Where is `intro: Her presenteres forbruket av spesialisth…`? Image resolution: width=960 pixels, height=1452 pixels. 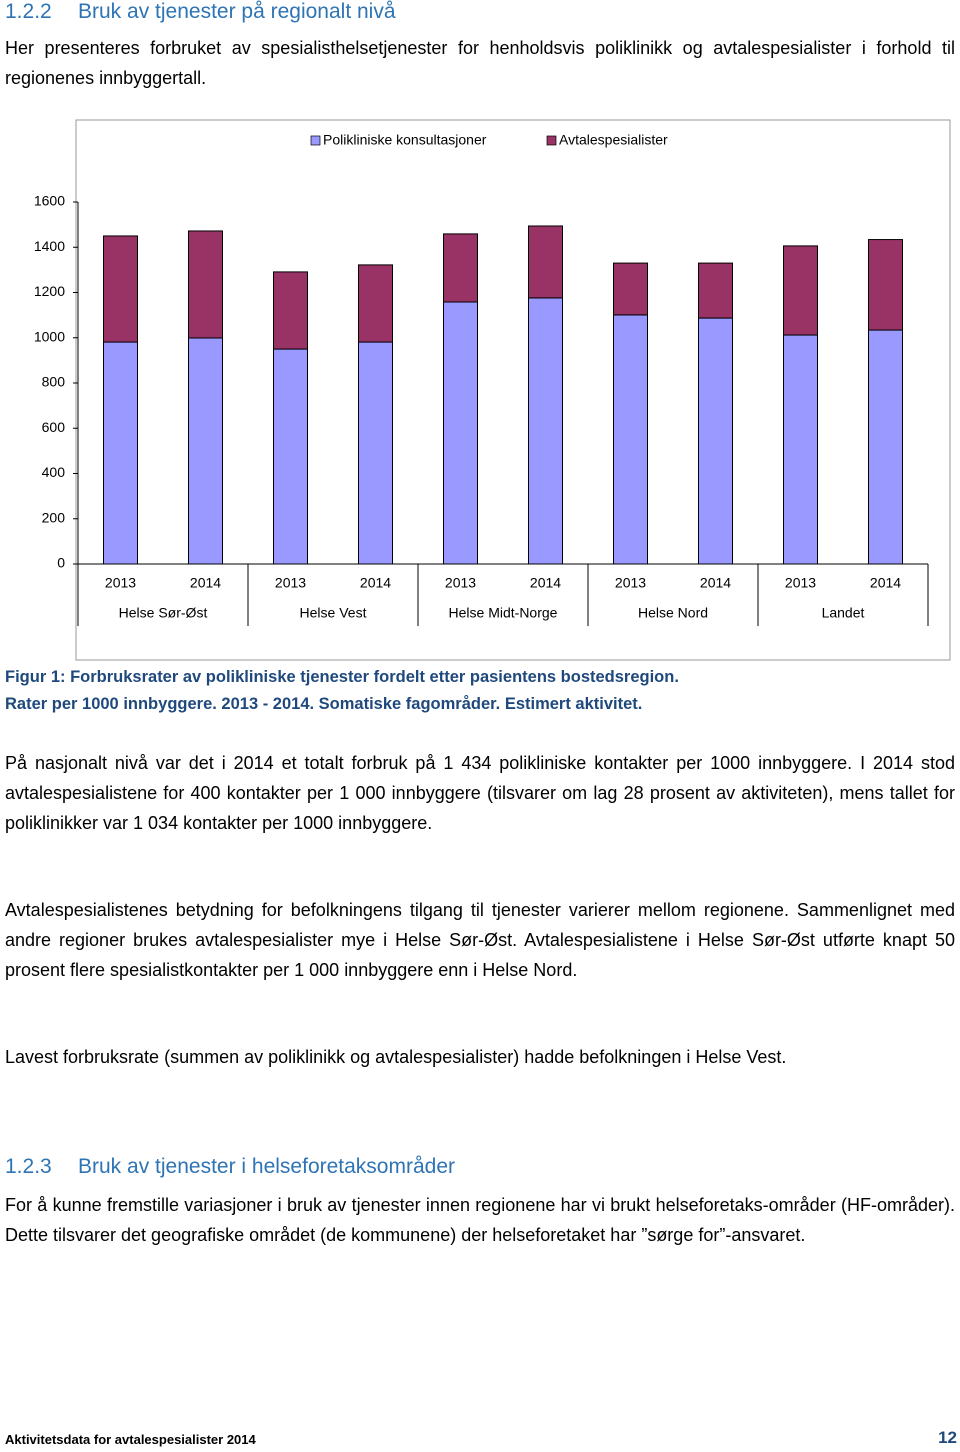 intro: Her presenteres forbruket av spesialisth… is located at coordinates (480, 63).